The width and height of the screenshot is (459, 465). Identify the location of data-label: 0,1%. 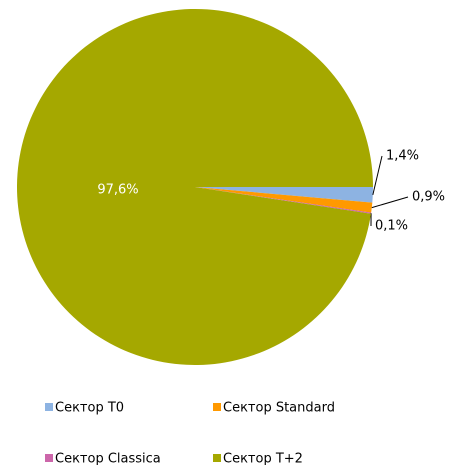
(391, 226).